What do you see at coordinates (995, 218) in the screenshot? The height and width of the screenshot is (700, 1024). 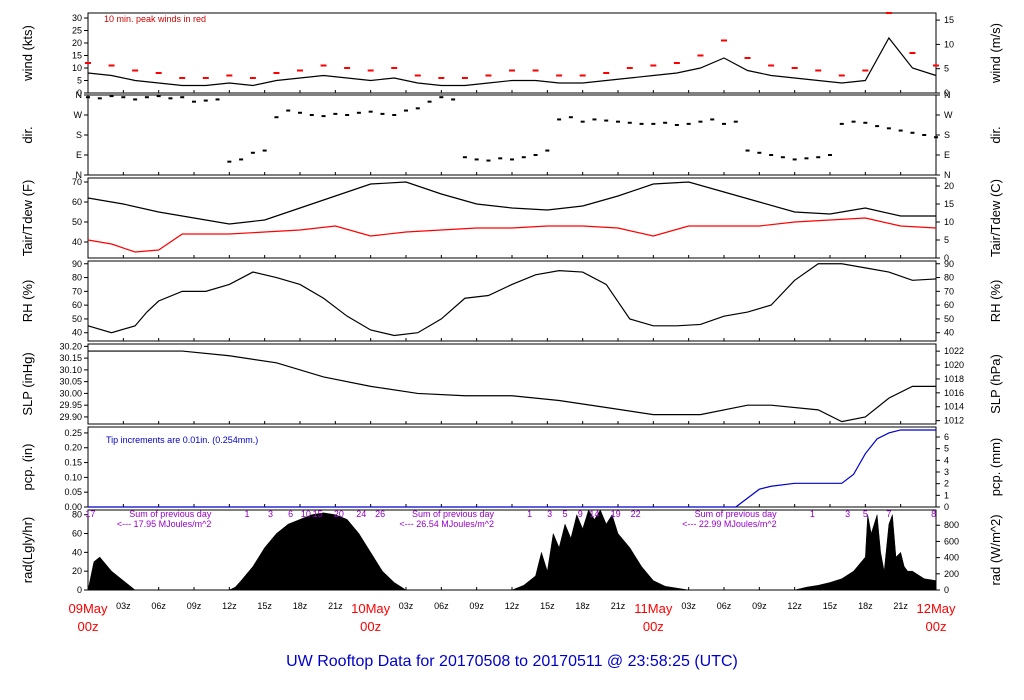 I see `ylabel-right: Tair/Tdew (C)` at bounding box center [995, 218].